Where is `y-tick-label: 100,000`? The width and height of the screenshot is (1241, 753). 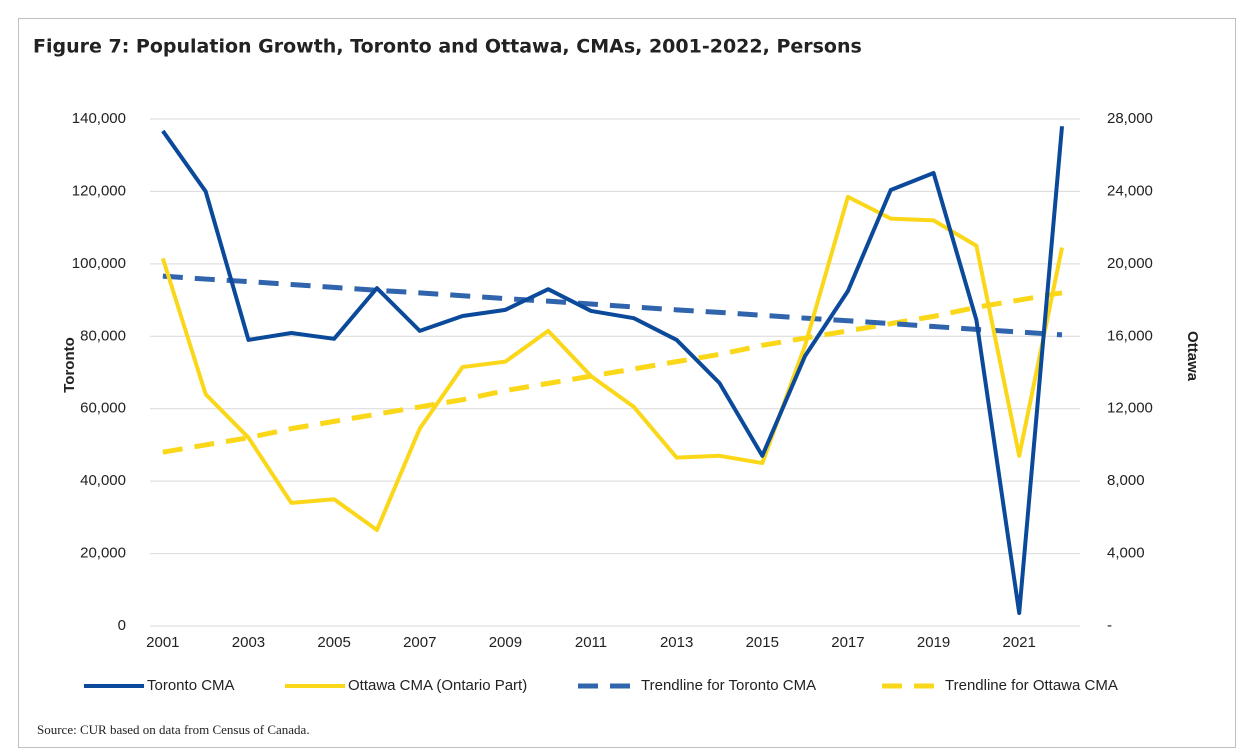
y-tick-label: 100,000 is located at coordinates (99, 263).